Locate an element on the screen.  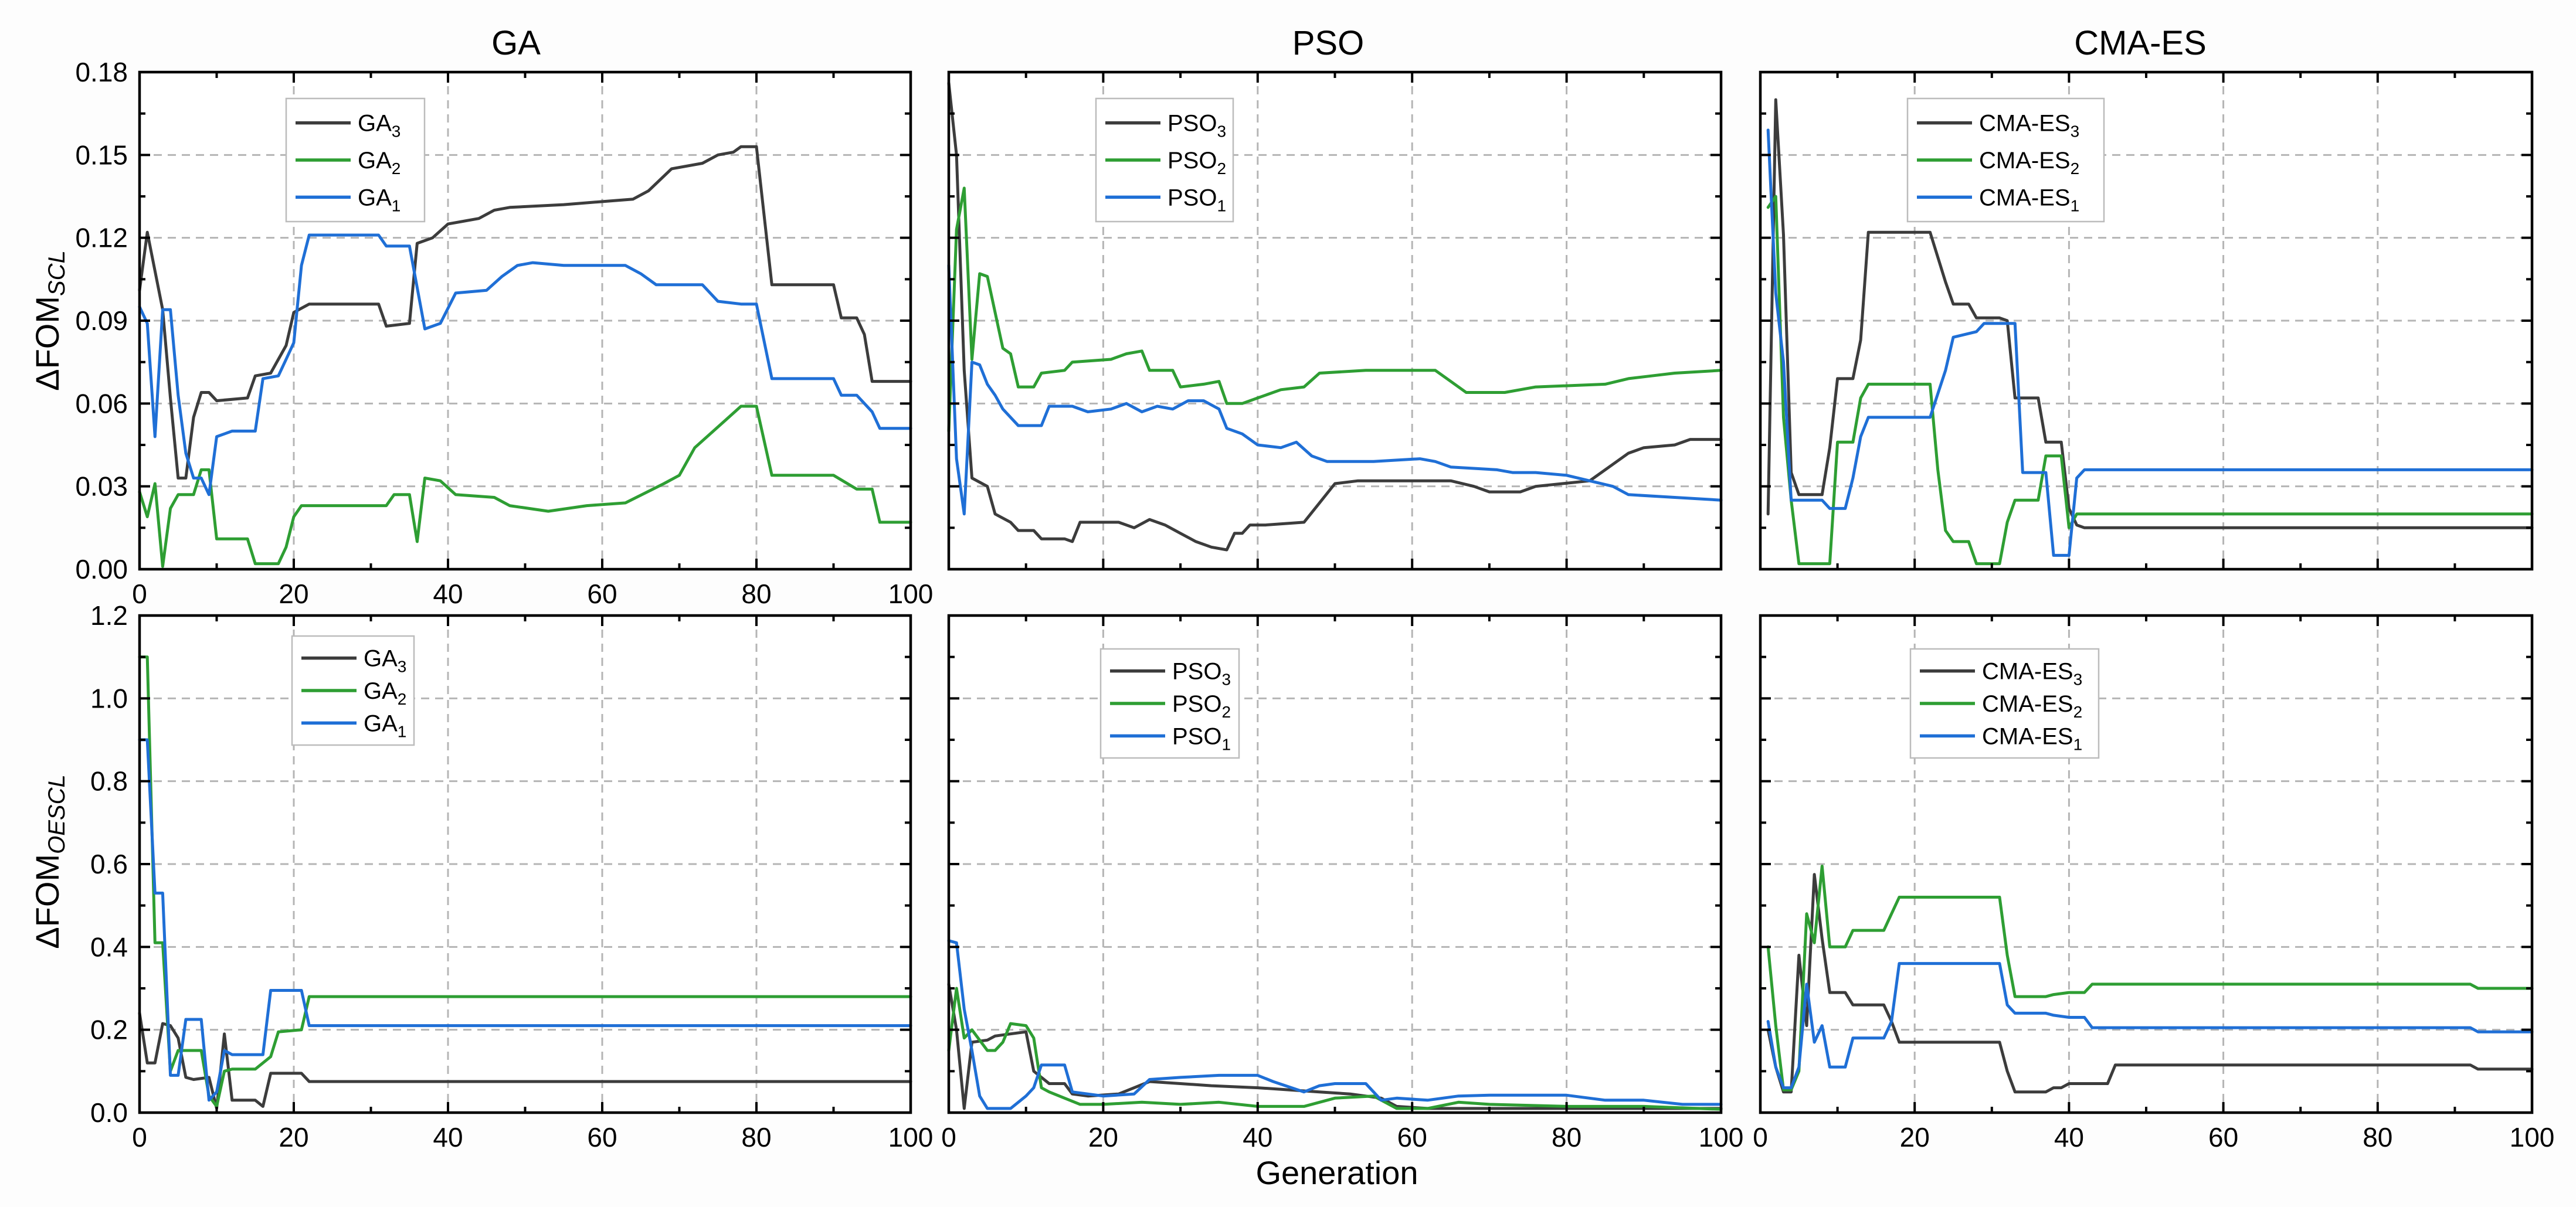
column-title-pso: PSO is located at coordinates (1328, 43).